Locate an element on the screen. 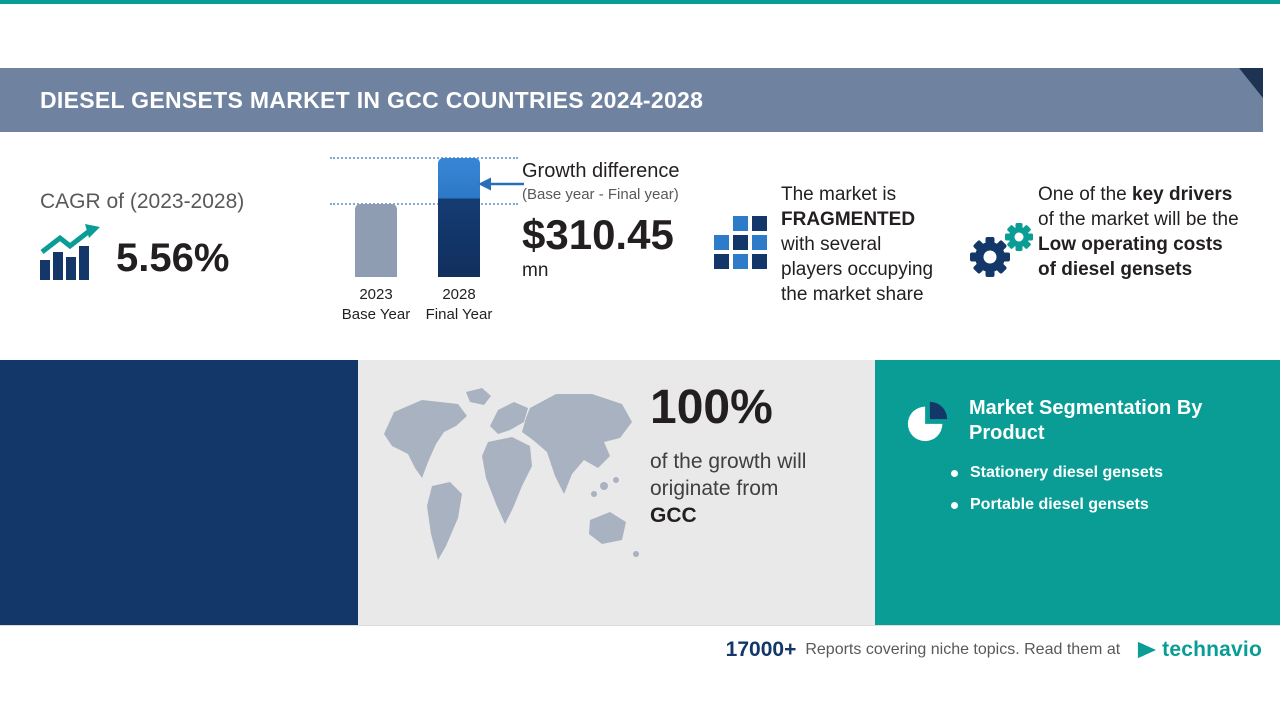 This screenshot has height=720, width=1280. segment-name: Portable diesel gensets is located at coordinates (1059, 504).